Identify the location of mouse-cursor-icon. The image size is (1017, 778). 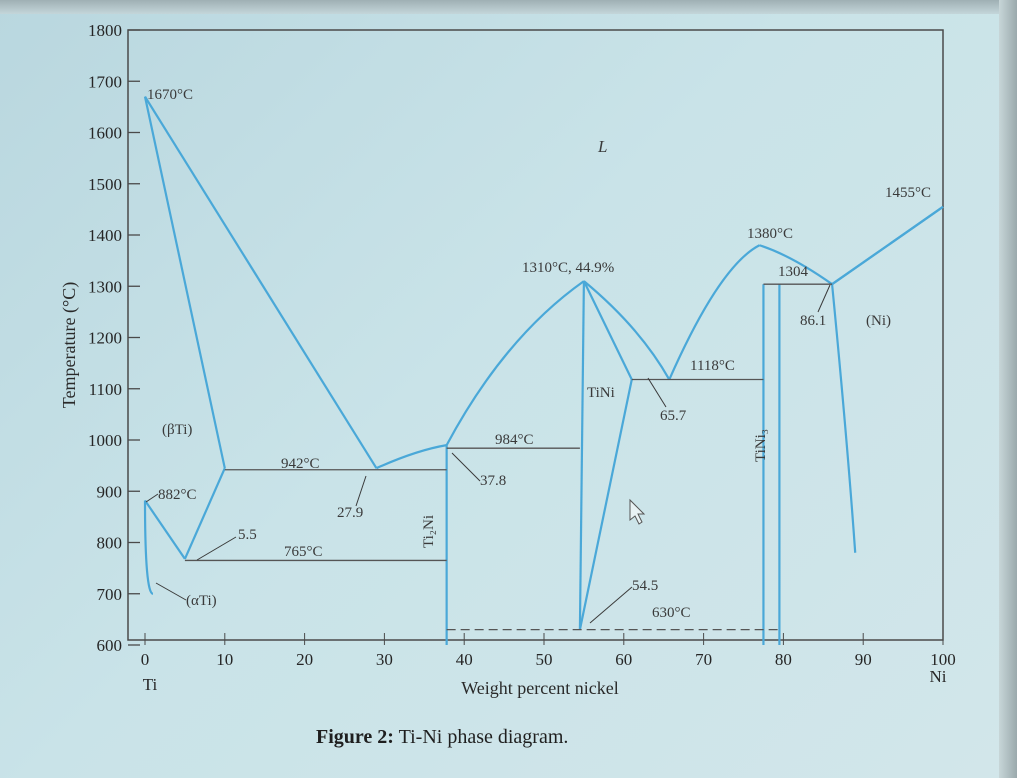
(637, 511).